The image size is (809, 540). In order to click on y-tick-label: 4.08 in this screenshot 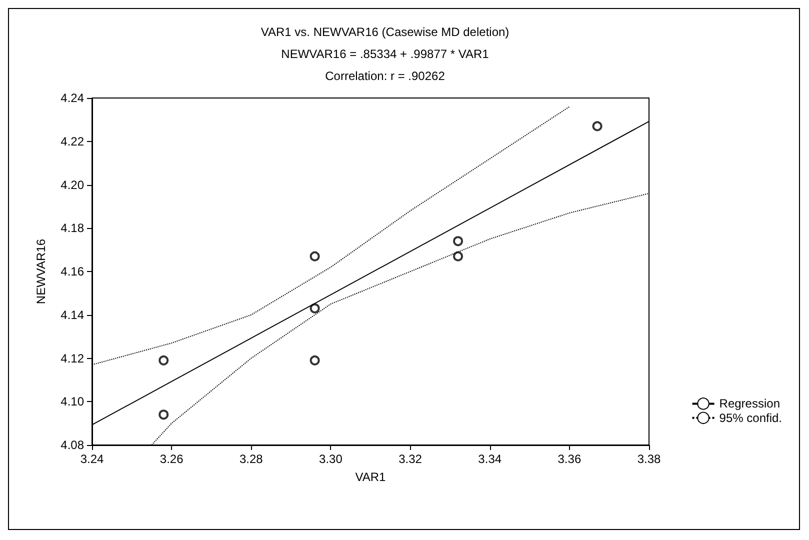, I will do `click(72, 445)`.